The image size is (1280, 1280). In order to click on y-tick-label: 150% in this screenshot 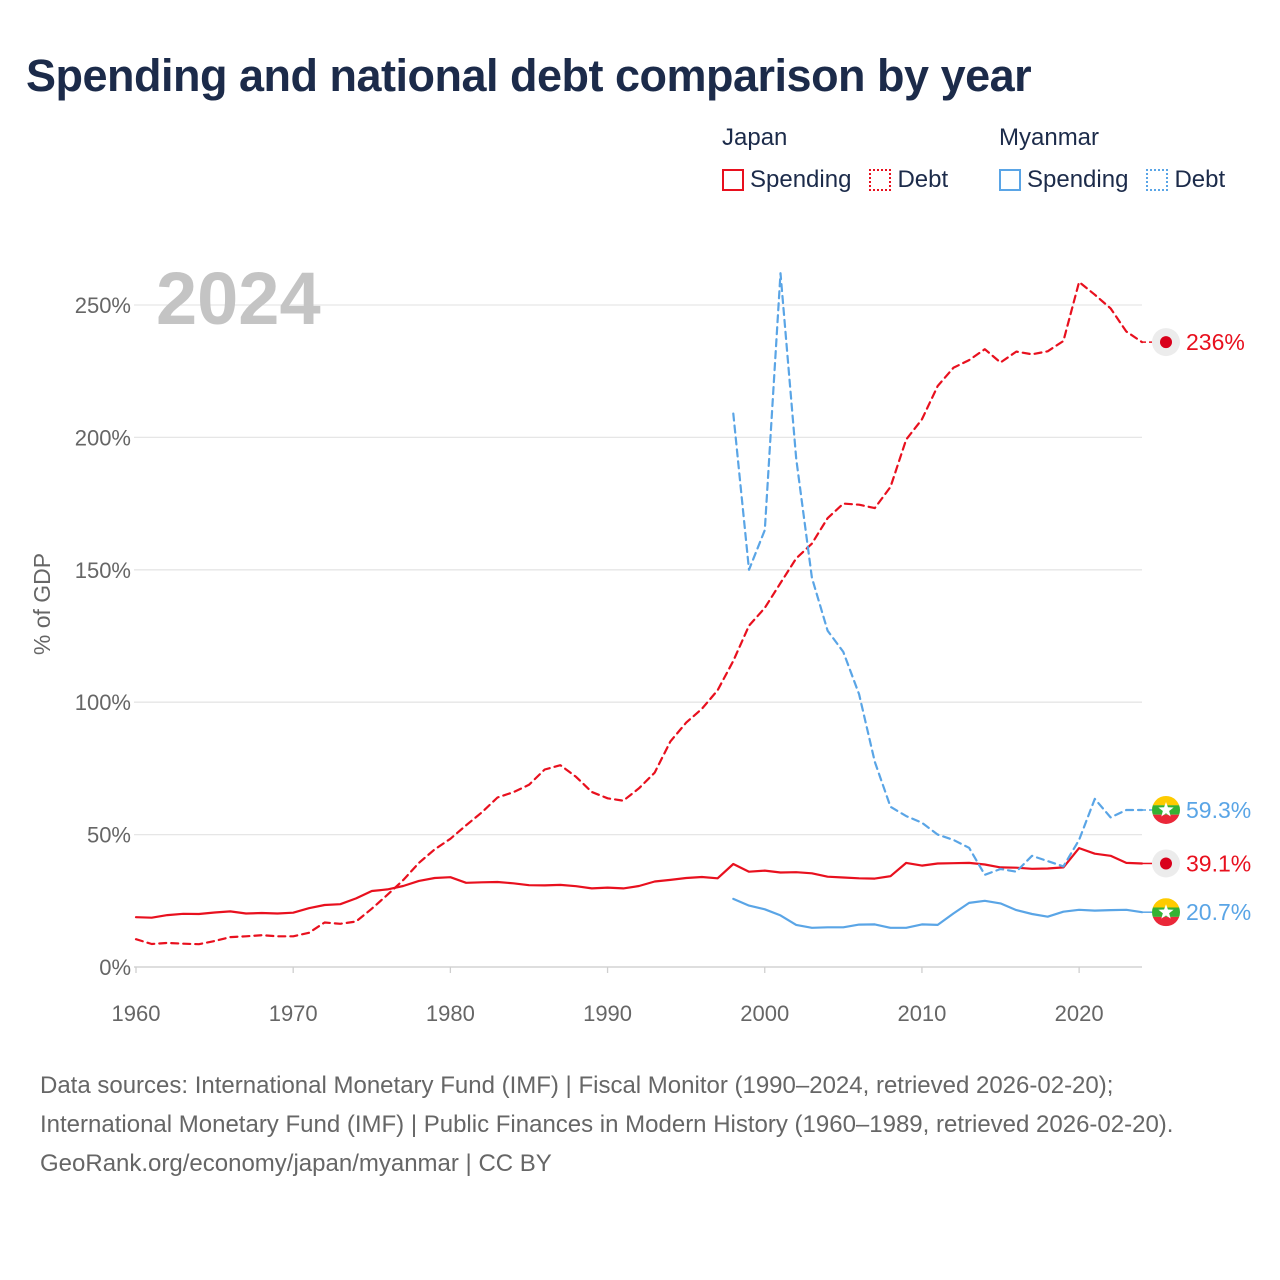, I will do `click(103, 570)`.